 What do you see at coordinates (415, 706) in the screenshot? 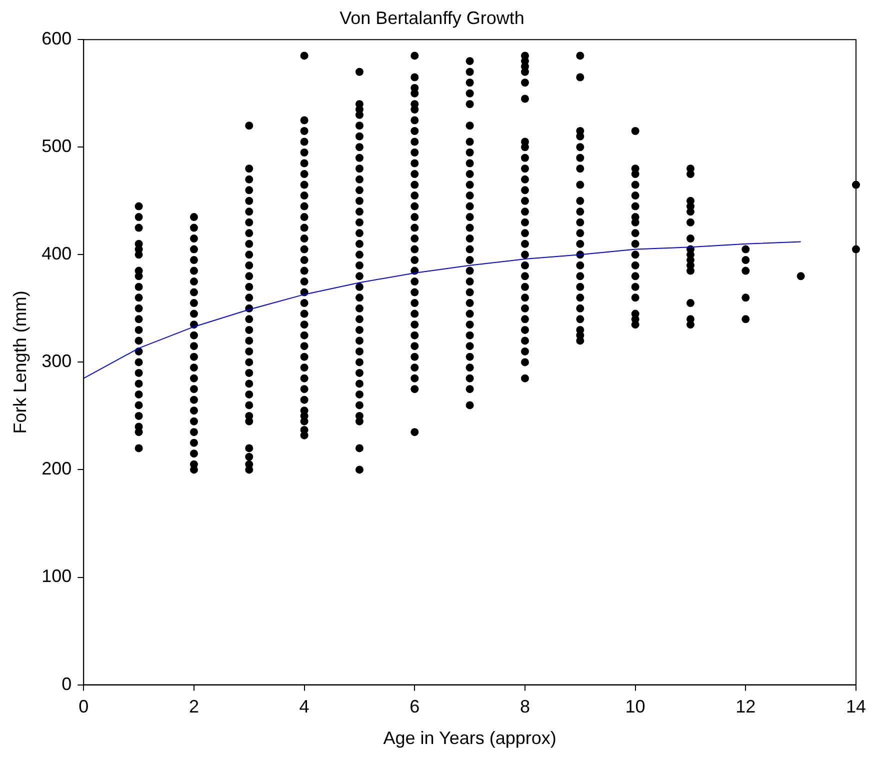
I see `x-tick-label: 6` at bounding box center [415, 706].